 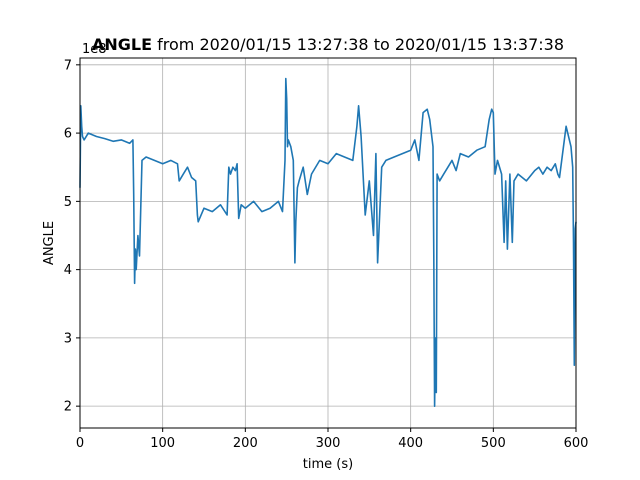 I want to click on x-axis-label: time (s), so click(x=328, y=464).